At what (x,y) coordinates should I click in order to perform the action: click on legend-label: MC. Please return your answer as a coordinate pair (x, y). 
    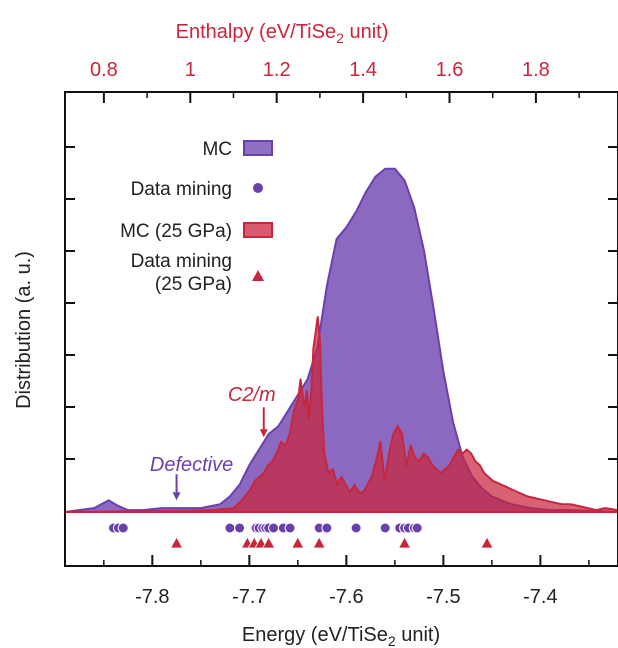
    Looking at the image, I should click on (217, 149).